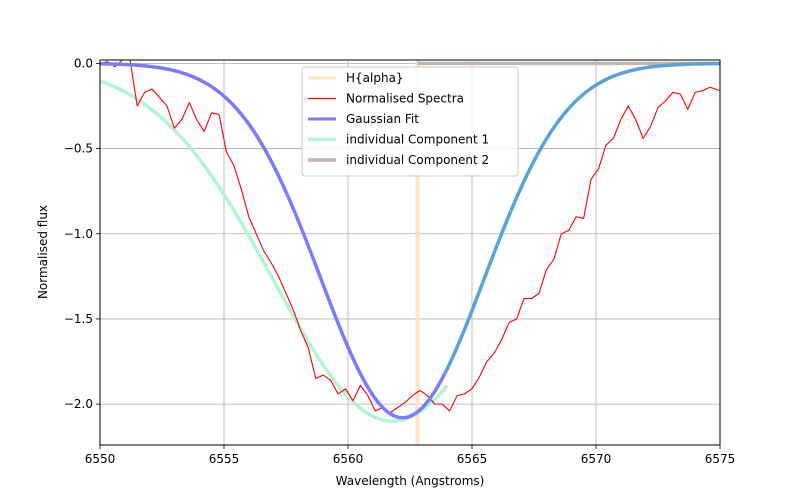 The height and width of the screenshot is (500, 800). What do you see at coordinates (100, 459) in the screenshot?
I see `x-tick-label: 6550` at bounding box center [100, 459].